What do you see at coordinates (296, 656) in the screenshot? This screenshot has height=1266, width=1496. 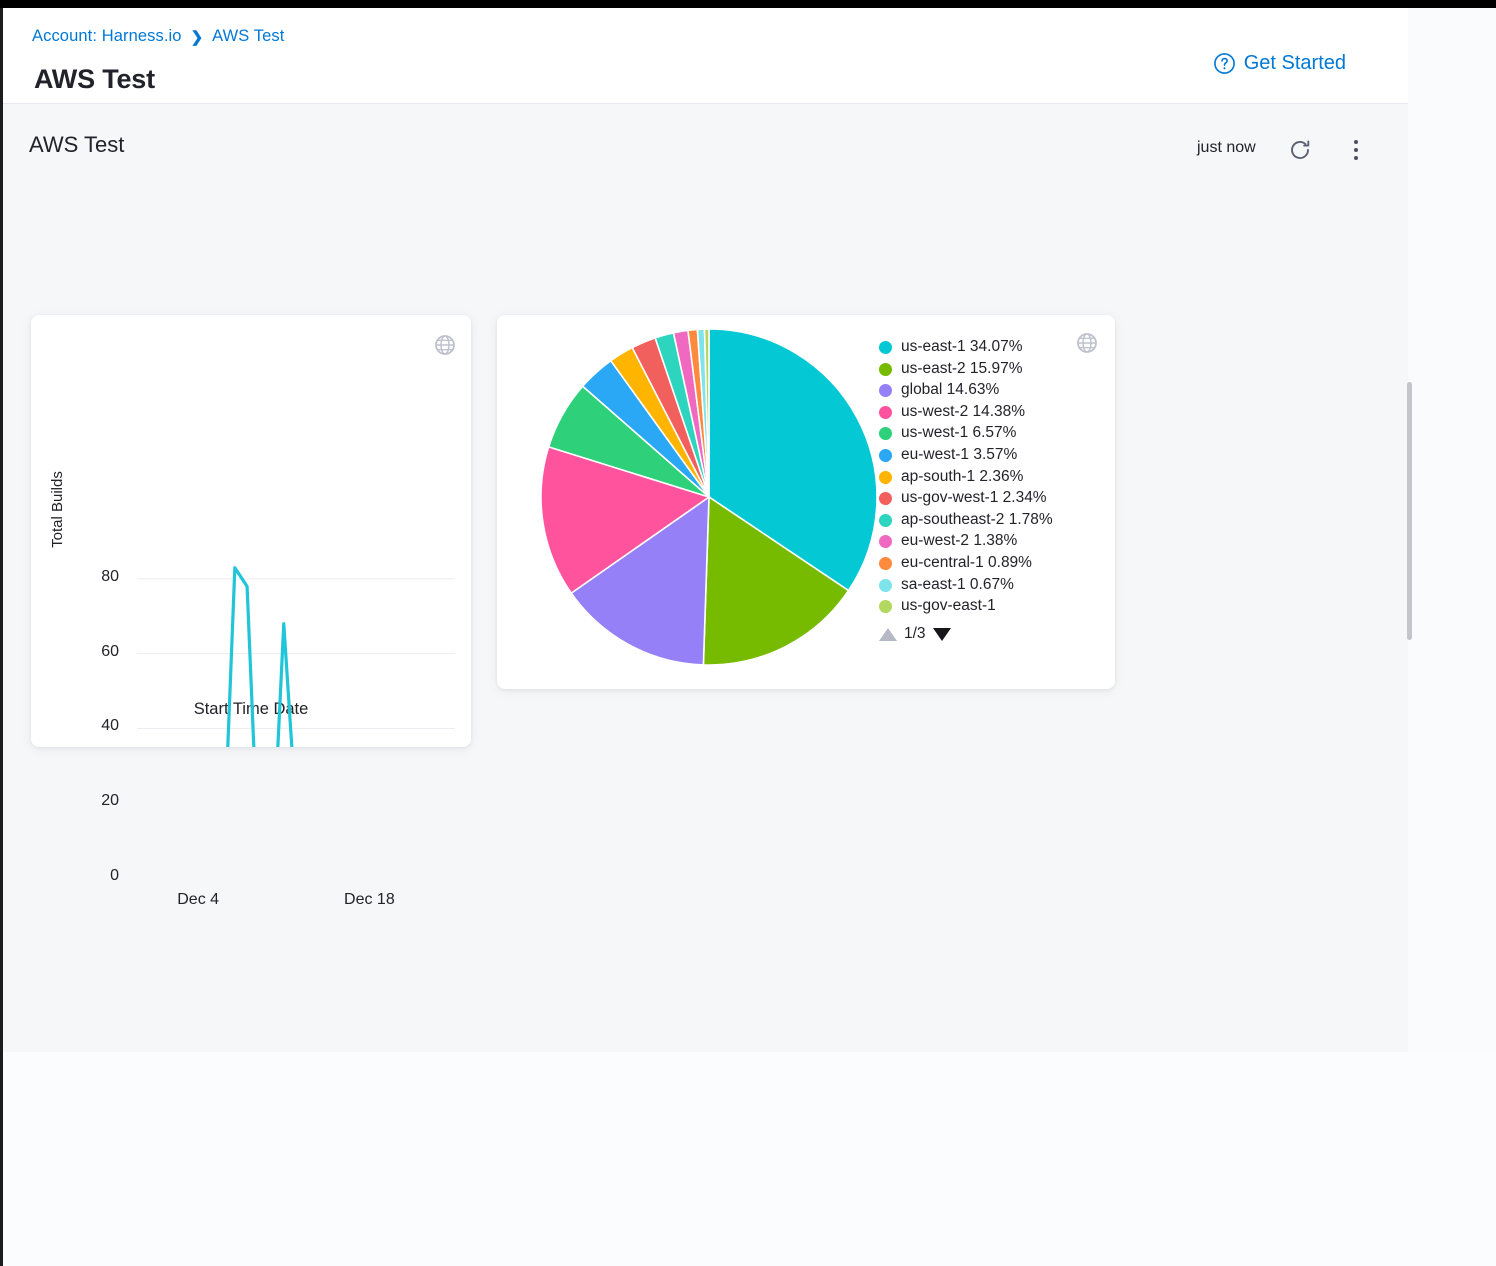 I see `line-chart-plot` at bounding box center [296, 656].